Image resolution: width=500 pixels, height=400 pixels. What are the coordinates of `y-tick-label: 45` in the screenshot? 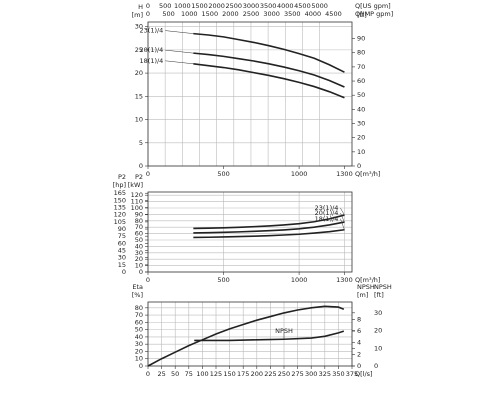 It's located at (122, 251).